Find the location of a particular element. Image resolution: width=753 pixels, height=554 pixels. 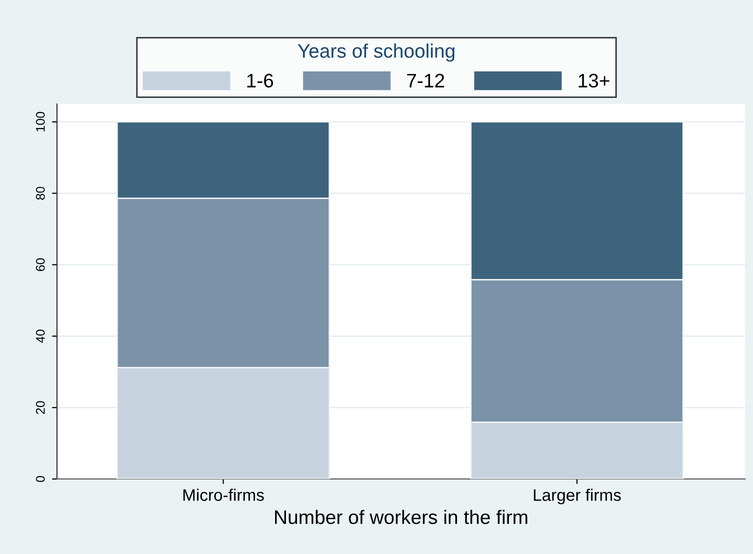

x-axis-title: Number of workers in the firm is located at coordinates (401, 517).